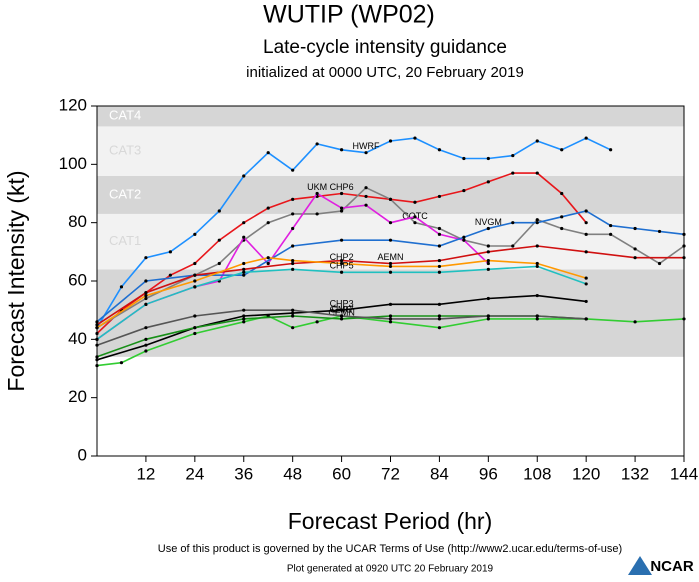 The image size is (699, 582). What do you see at coordinates (342, 187) in the screenshot?
I see `series-label: CHP6` at bounding box center [342, 187].